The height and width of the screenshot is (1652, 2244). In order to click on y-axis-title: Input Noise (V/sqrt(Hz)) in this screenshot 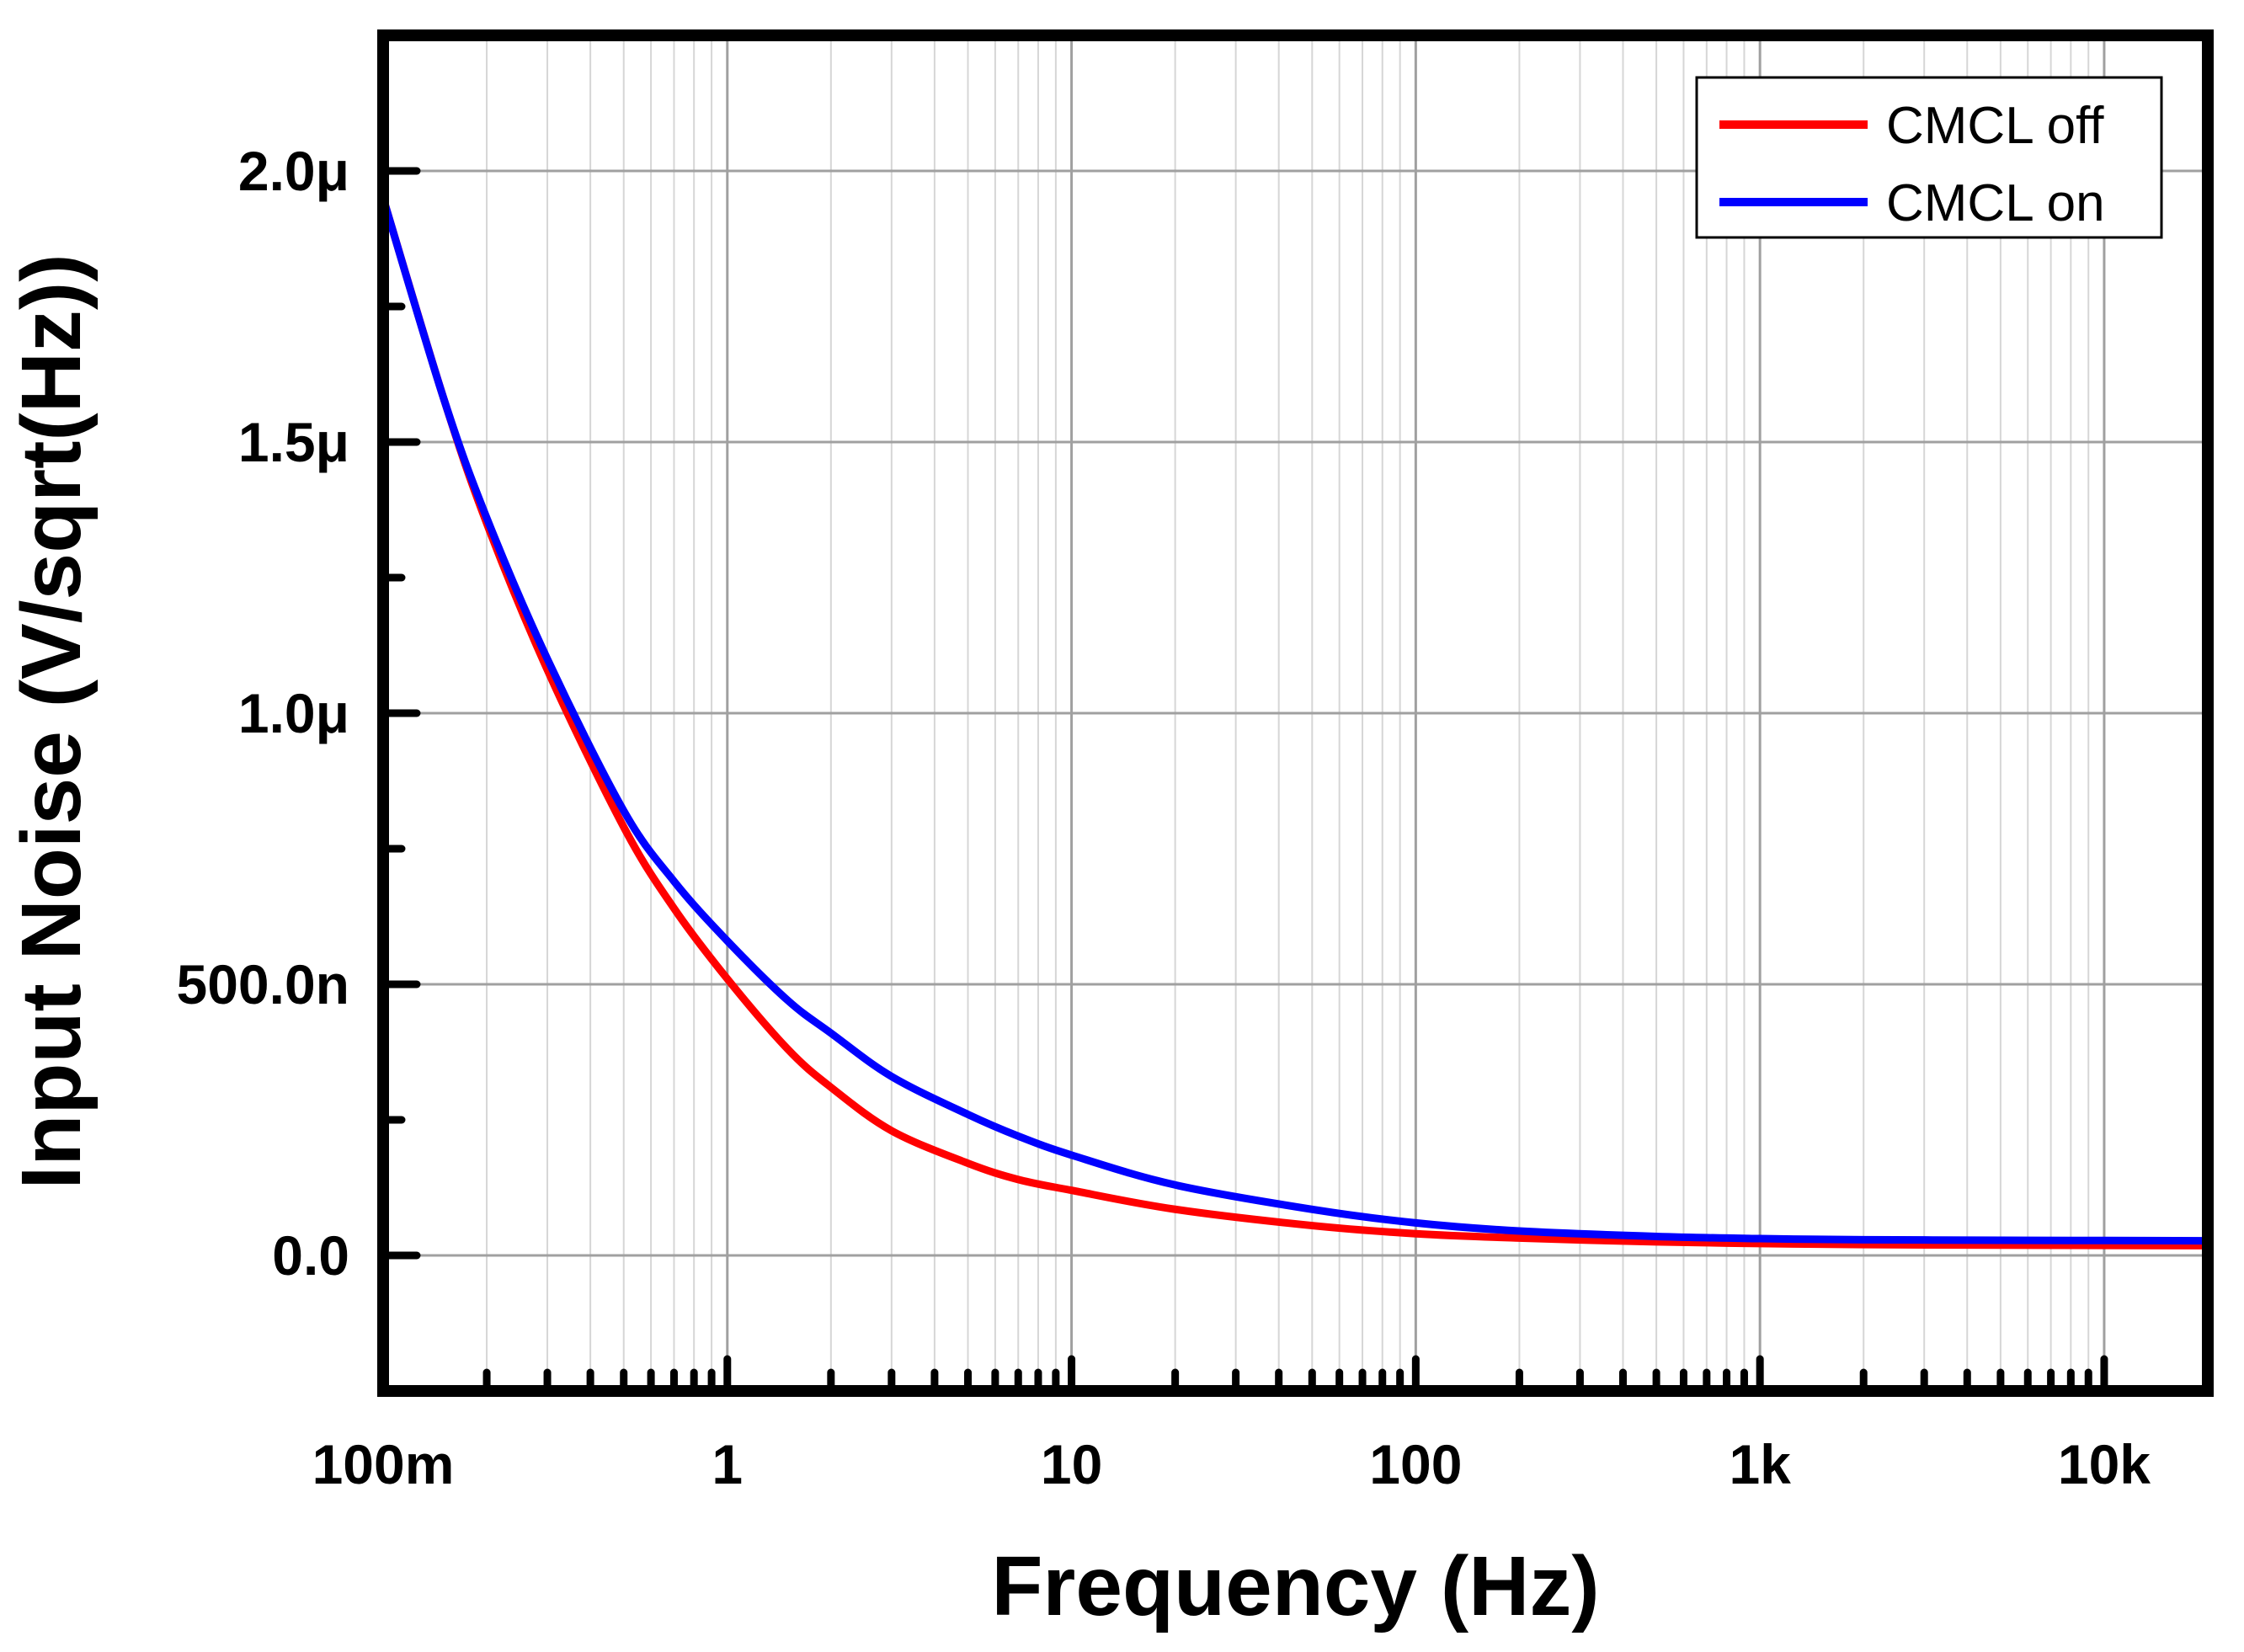, I will do `click(51, 721)`.